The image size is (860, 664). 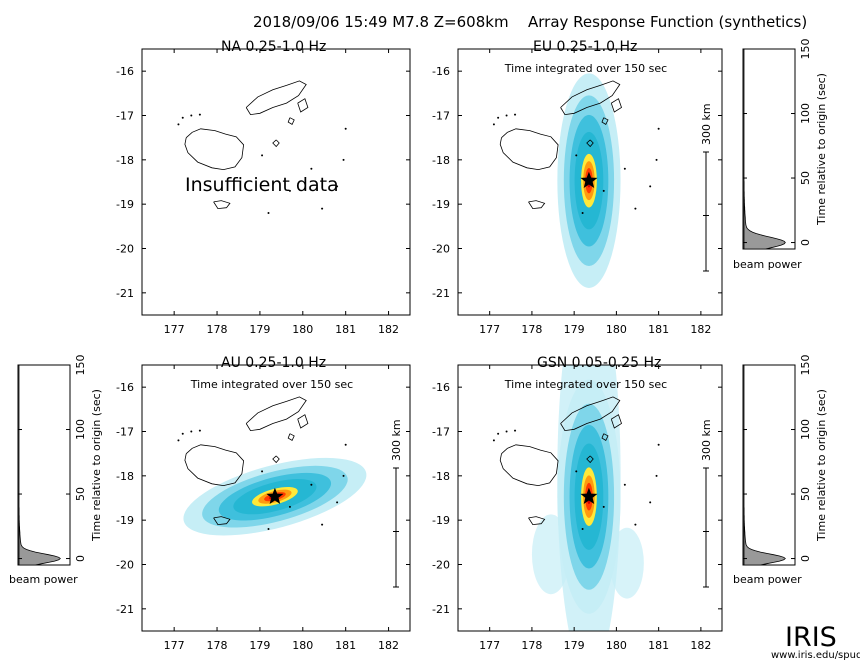 What do you see at coordinates (805, 178) in the screenshot?
I see `time-tick-label: 50` at bounding box center [805, 178].